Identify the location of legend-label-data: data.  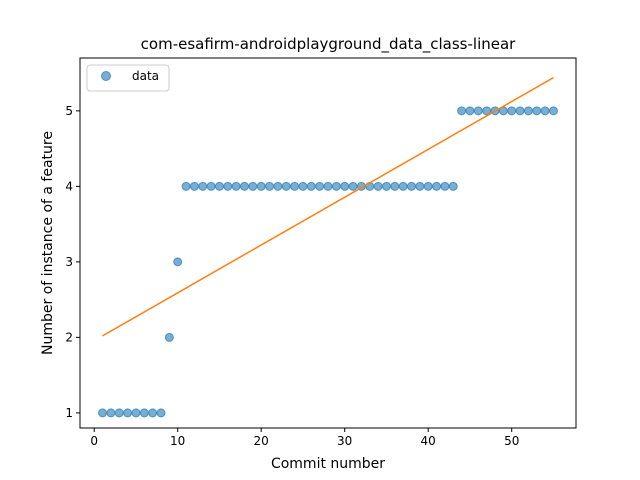
(145, 76).